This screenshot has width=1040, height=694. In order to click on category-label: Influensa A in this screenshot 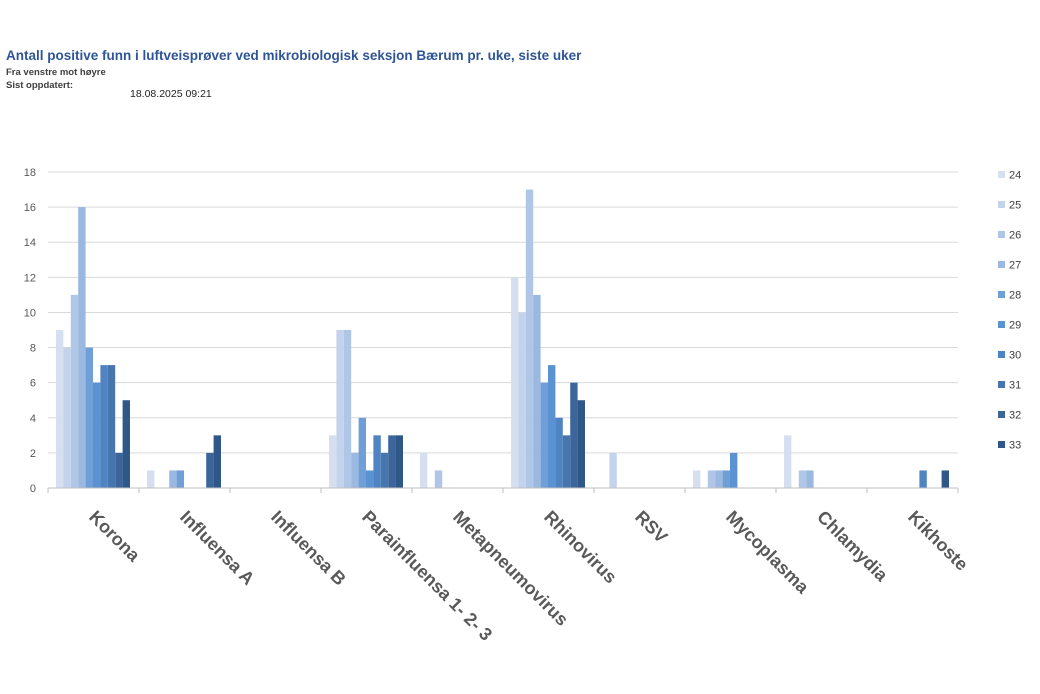, I will do `click(217, 548)`.